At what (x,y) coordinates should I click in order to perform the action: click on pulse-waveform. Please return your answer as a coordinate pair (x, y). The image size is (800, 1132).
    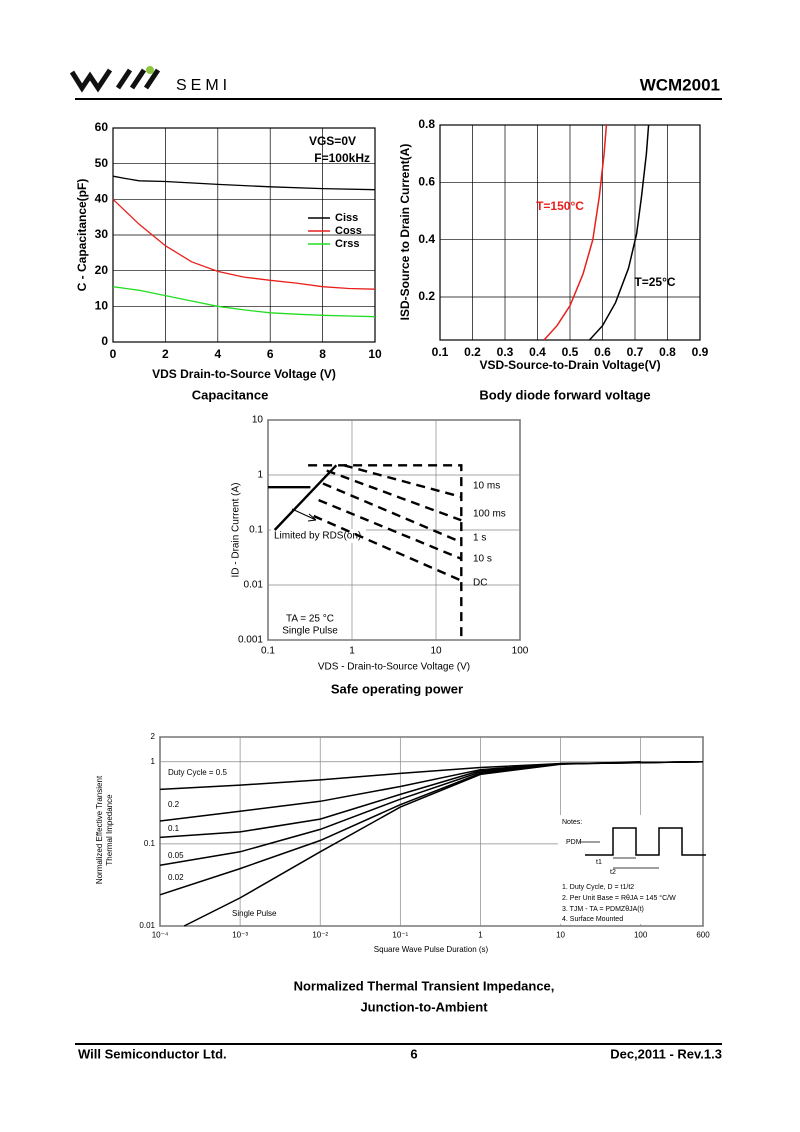
    Looking at the image, I should click on (645, 841).